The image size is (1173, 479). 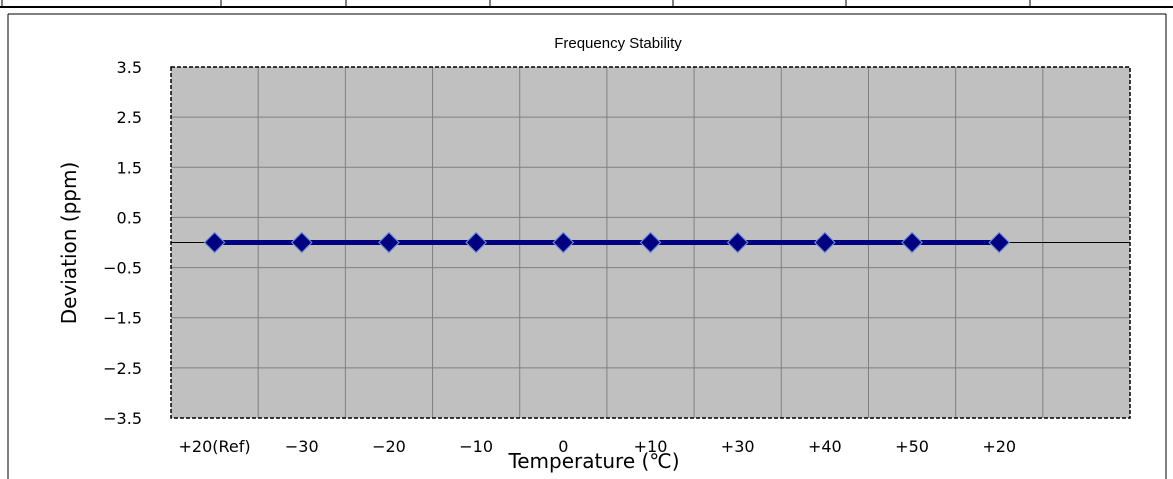 I want to click on x-tick-label: +50, so click(x=912, y=446).